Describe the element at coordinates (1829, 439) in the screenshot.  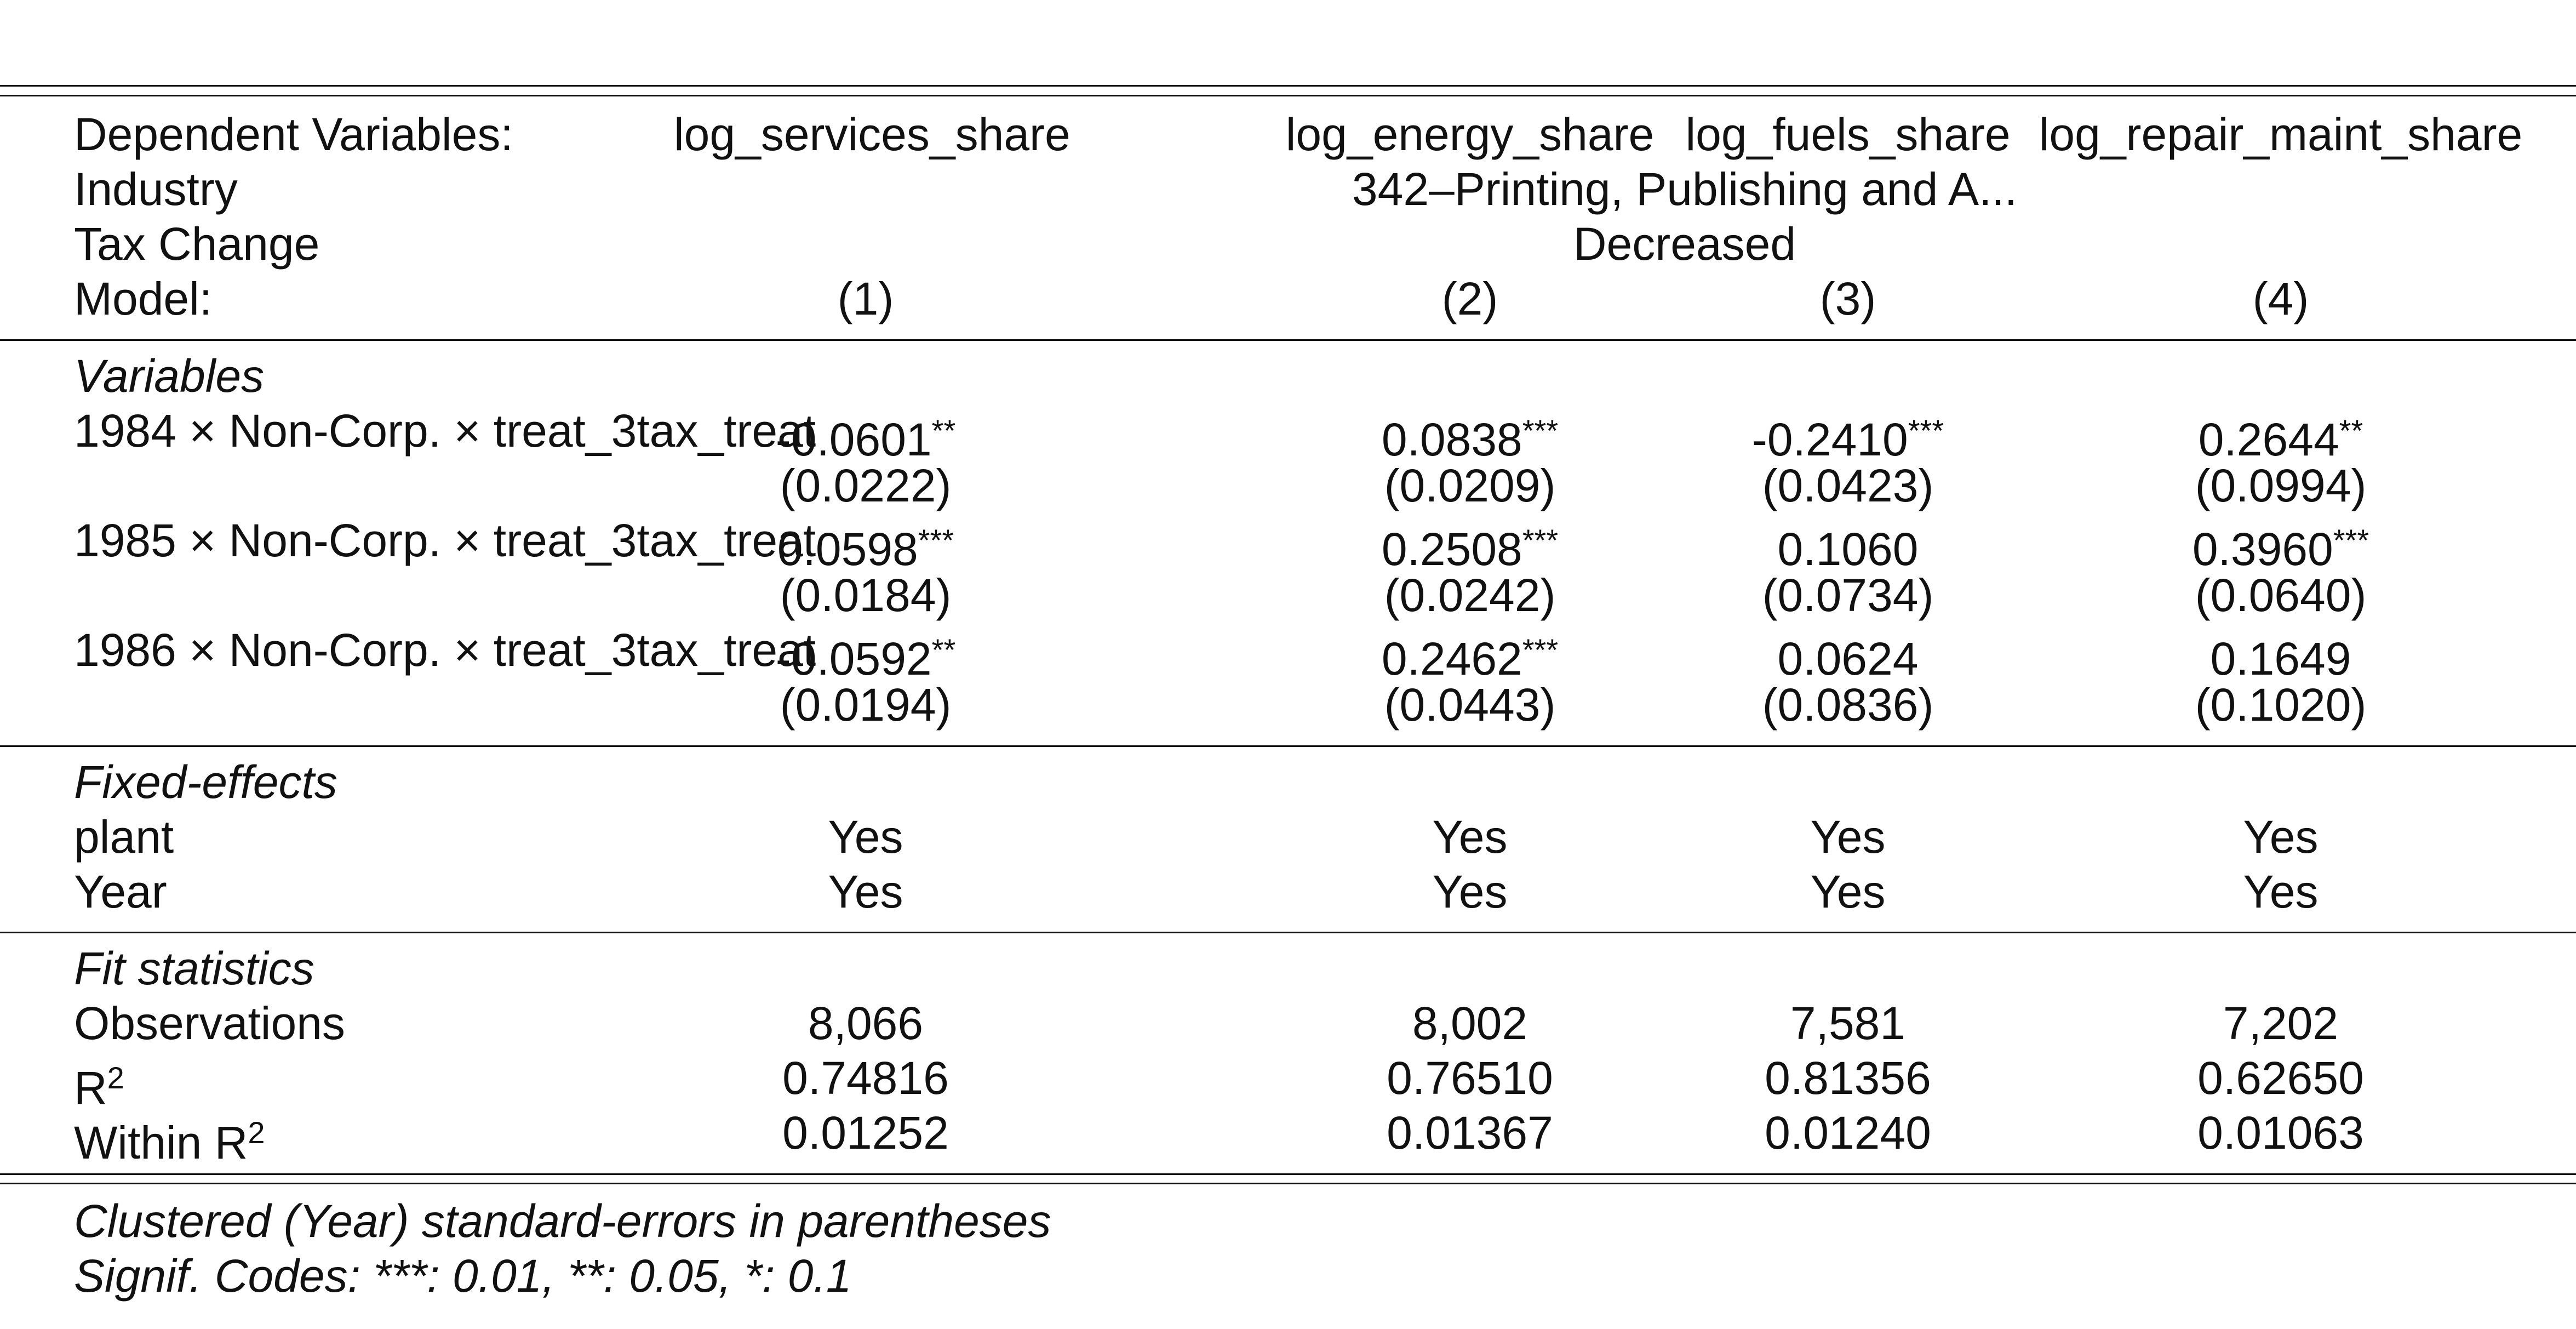
I see `coef-value: -0.2410` at that location.